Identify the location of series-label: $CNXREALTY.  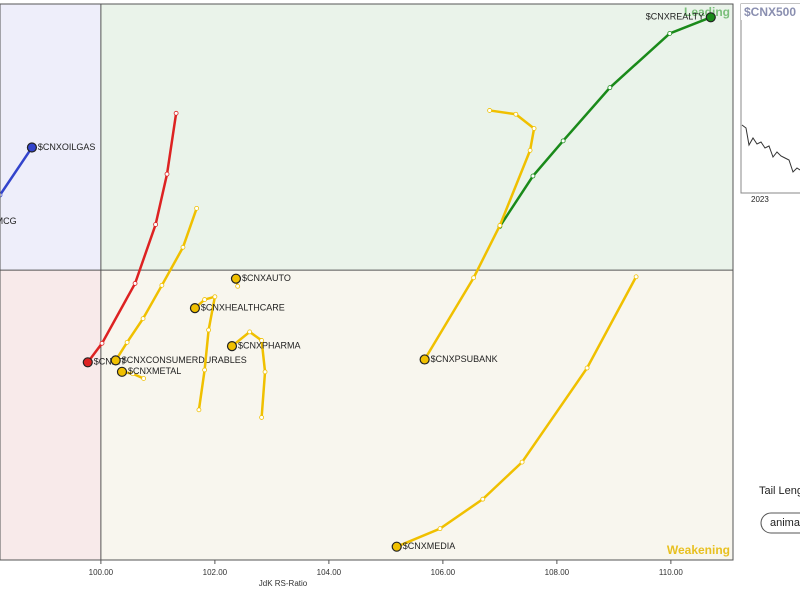
(675, 17).